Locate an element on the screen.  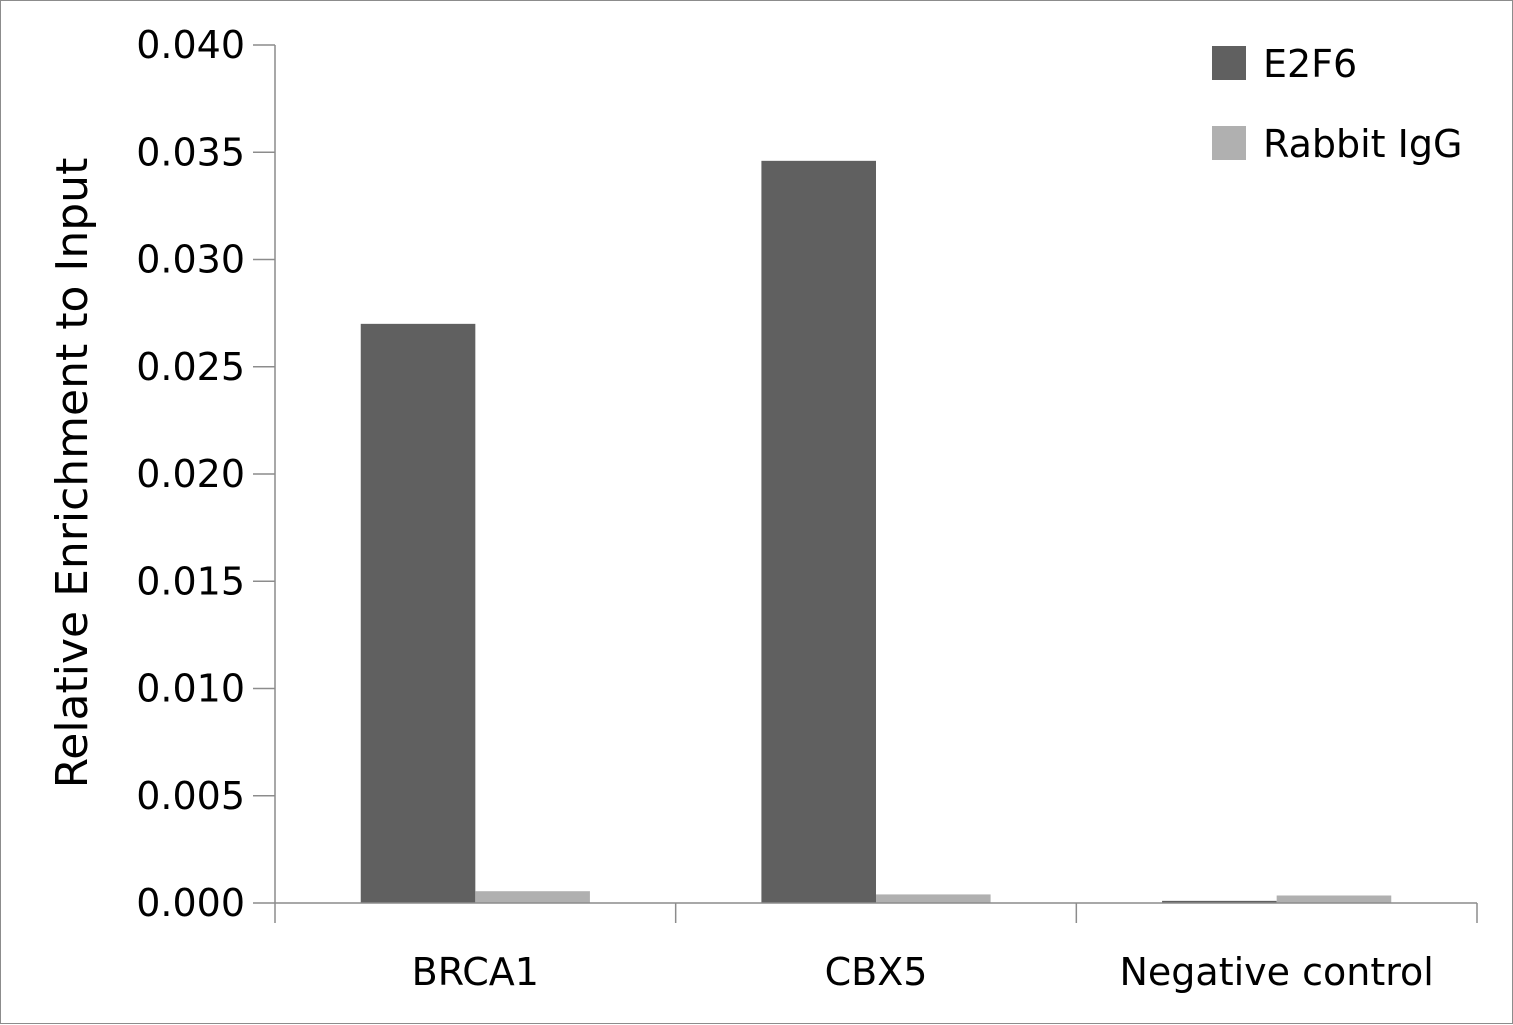
y-tick-label: 0.020 is located at coordinates (190, 474).